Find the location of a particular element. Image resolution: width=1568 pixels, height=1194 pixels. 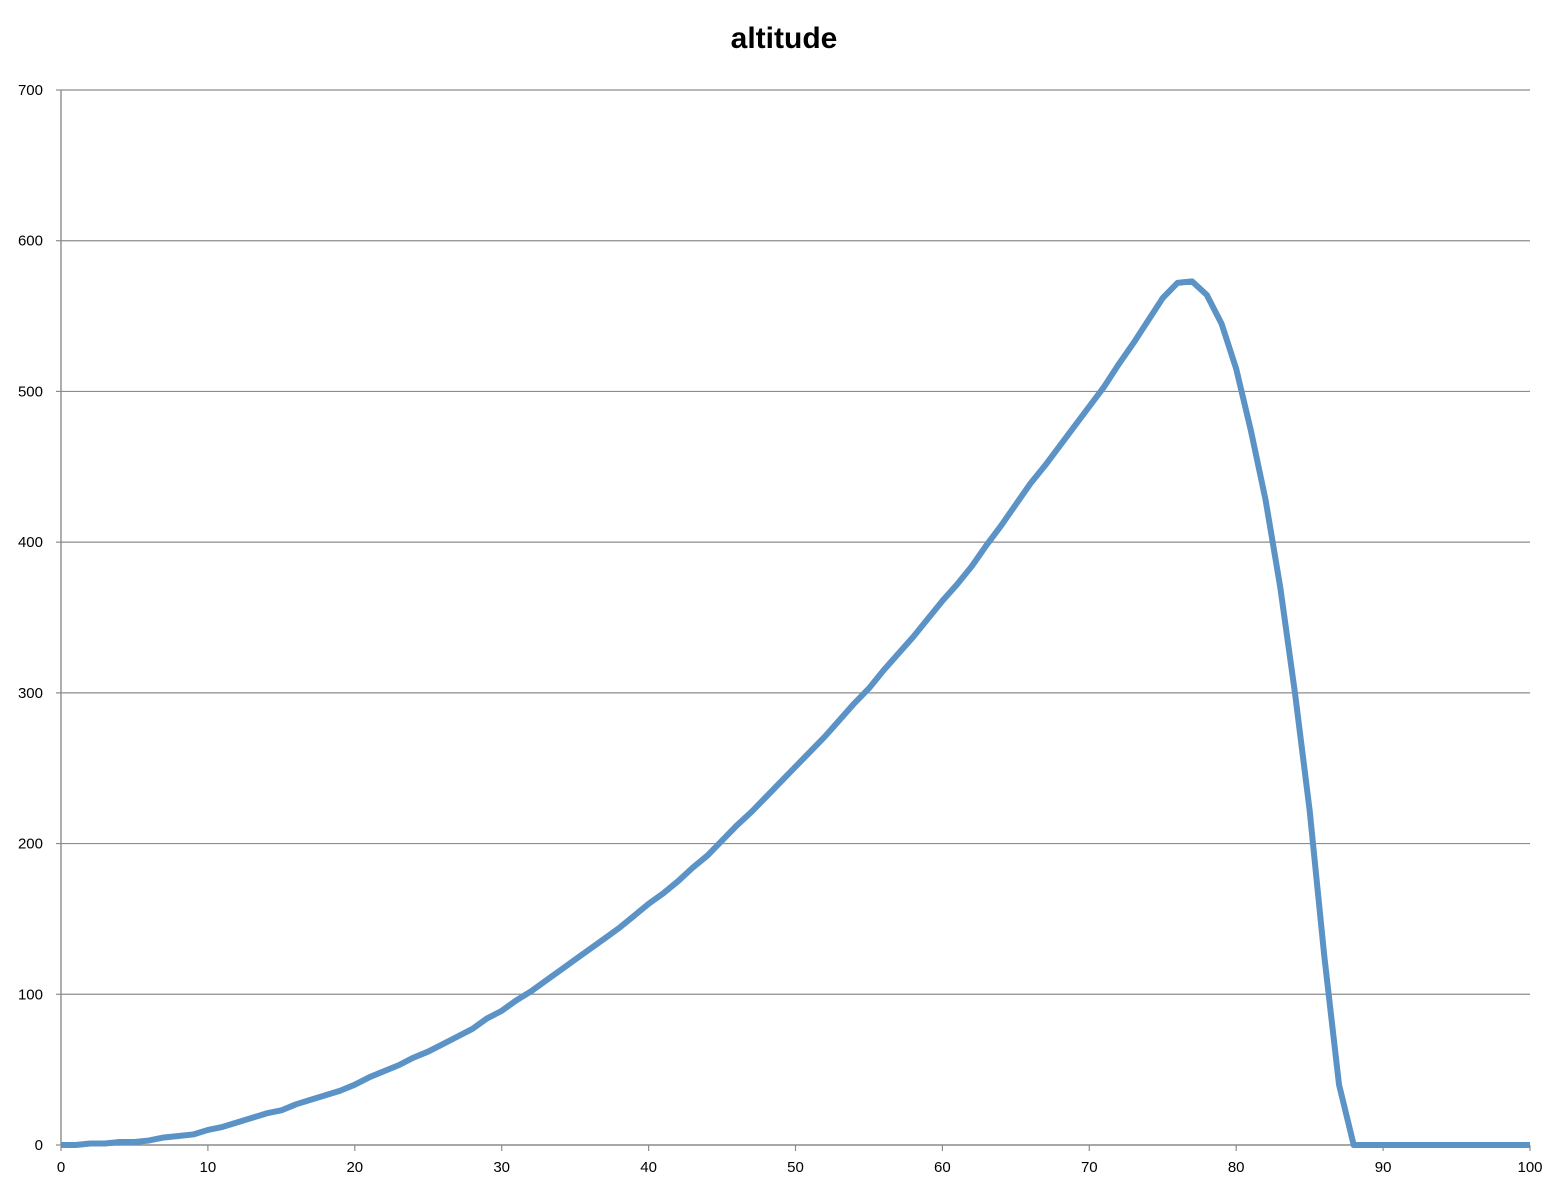

x-tick-label: 40 is located at coordinates (648, 1167).